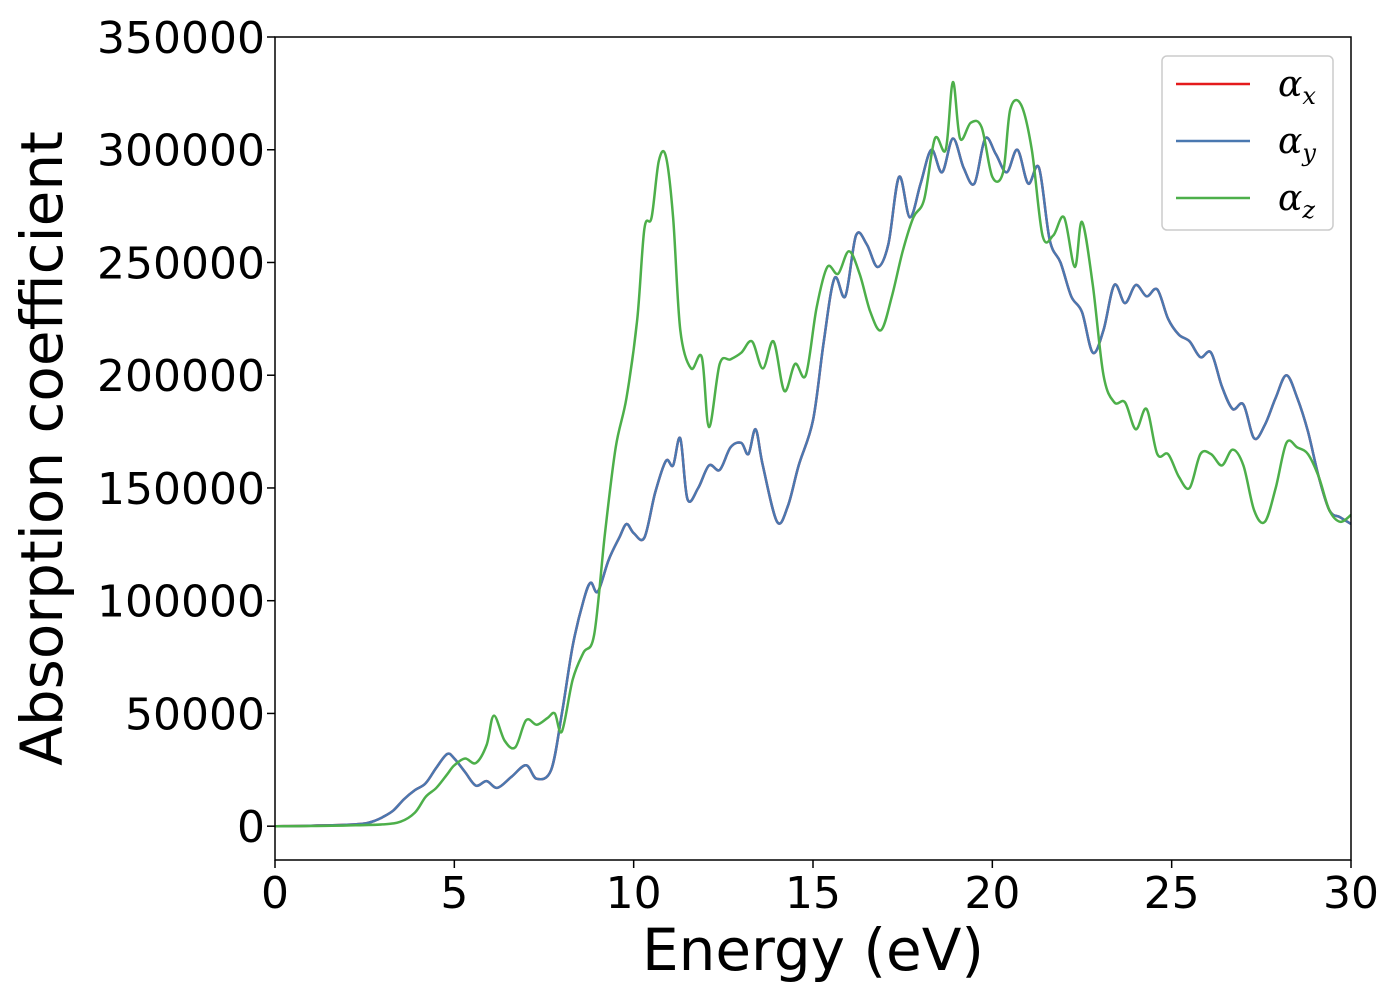  Describe the element at coordinates (634, 893) in the screenshot. I see `x-tick-label: 10` at that location.